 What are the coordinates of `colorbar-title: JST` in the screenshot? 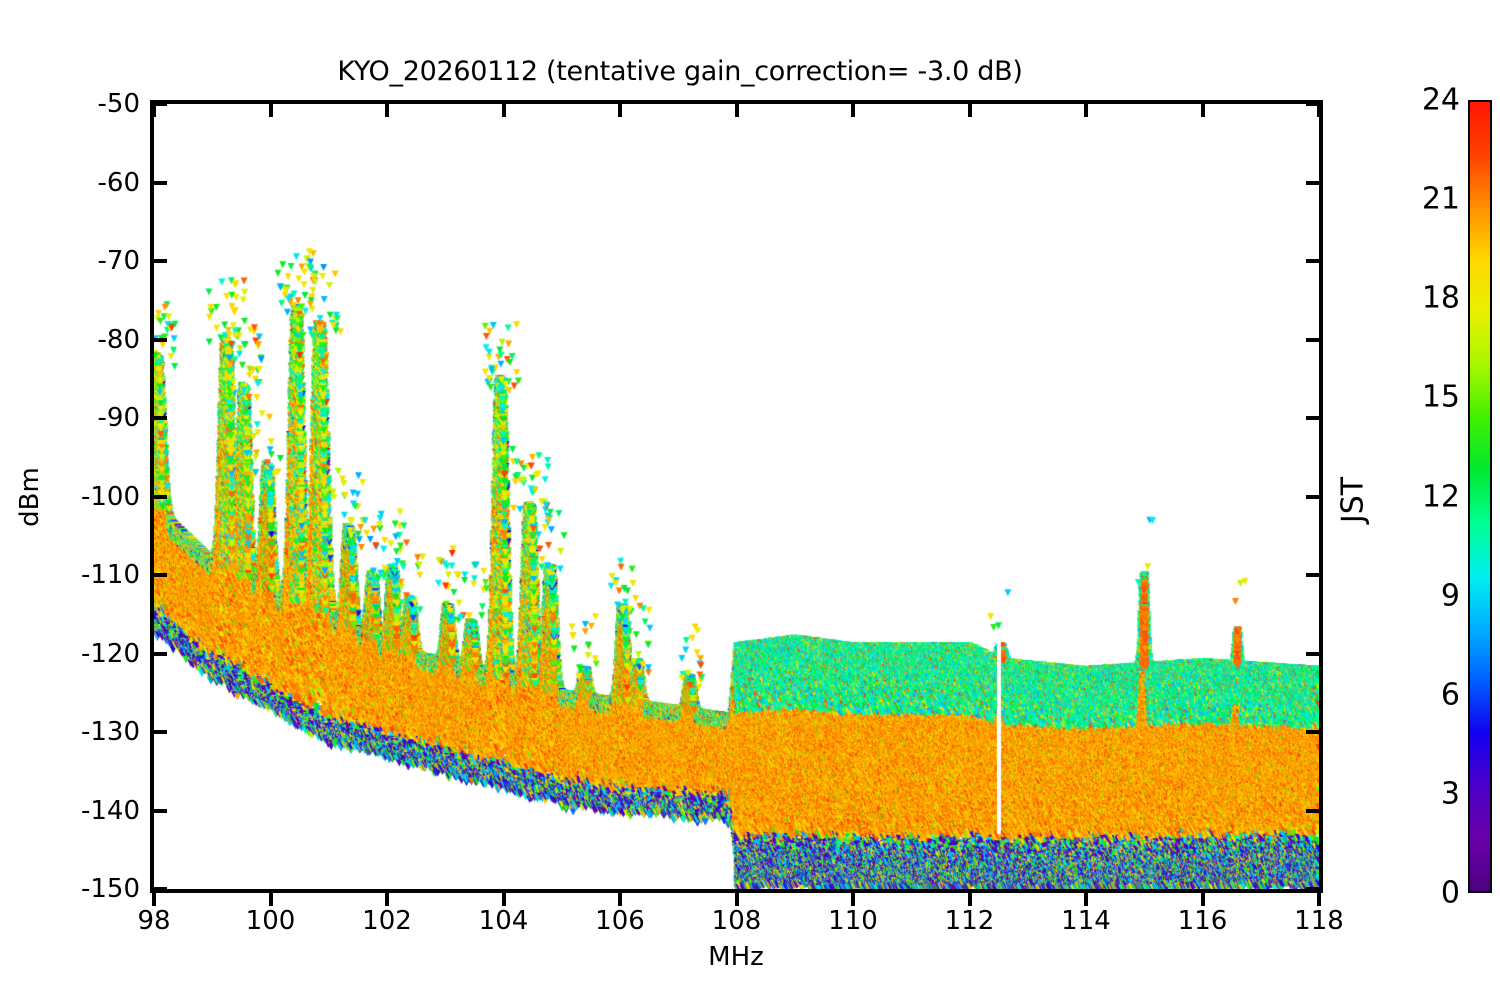 It's located at (1353, 500).